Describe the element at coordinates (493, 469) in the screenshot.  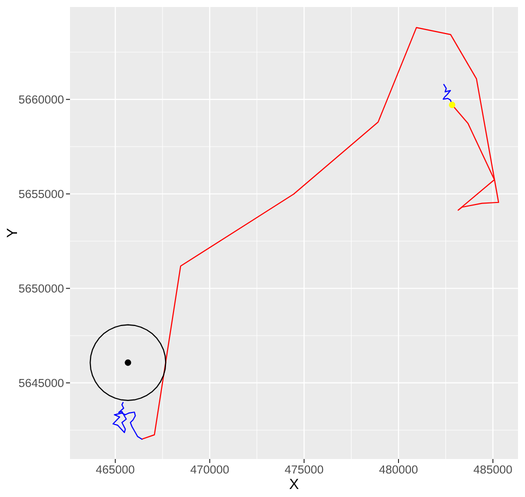
I see `x-tick-label: 485000` at that location.